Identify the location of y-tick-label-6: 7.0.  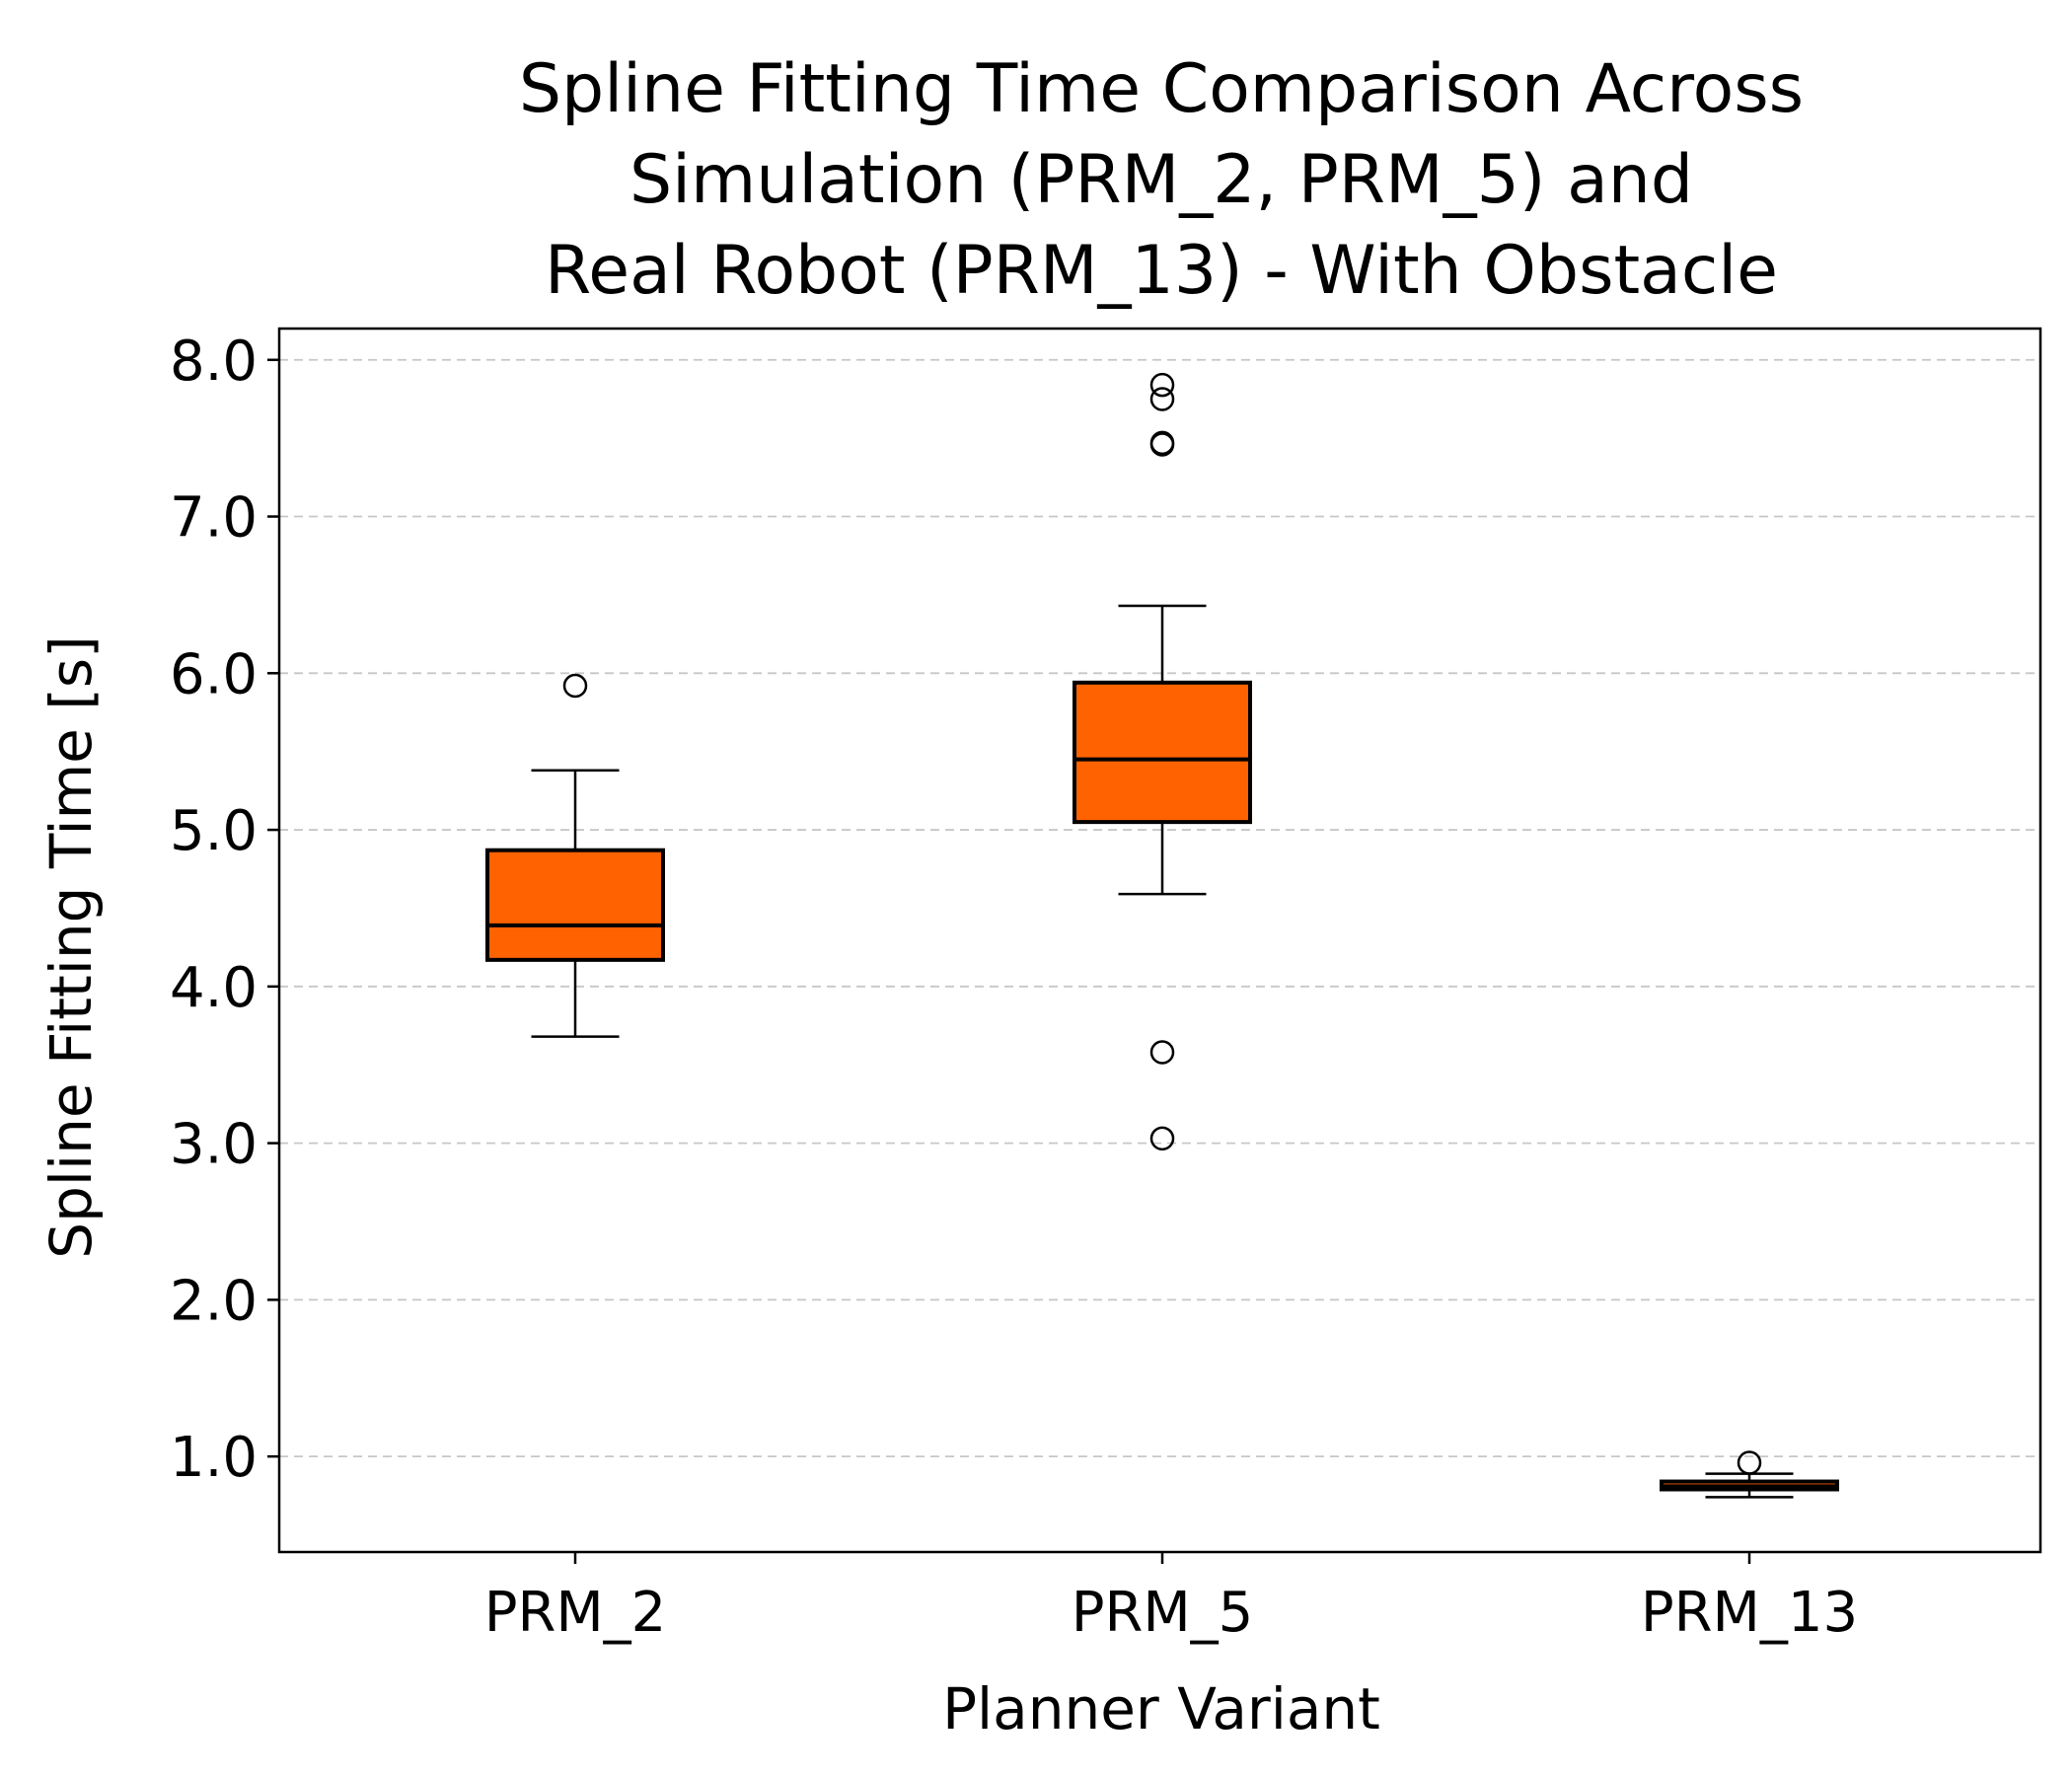
(214, 518).